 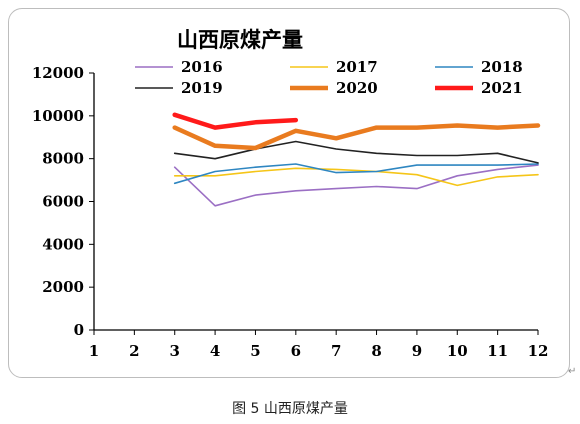 I want to click on legend-label-2021: 2021, so click(x=502, y=88).